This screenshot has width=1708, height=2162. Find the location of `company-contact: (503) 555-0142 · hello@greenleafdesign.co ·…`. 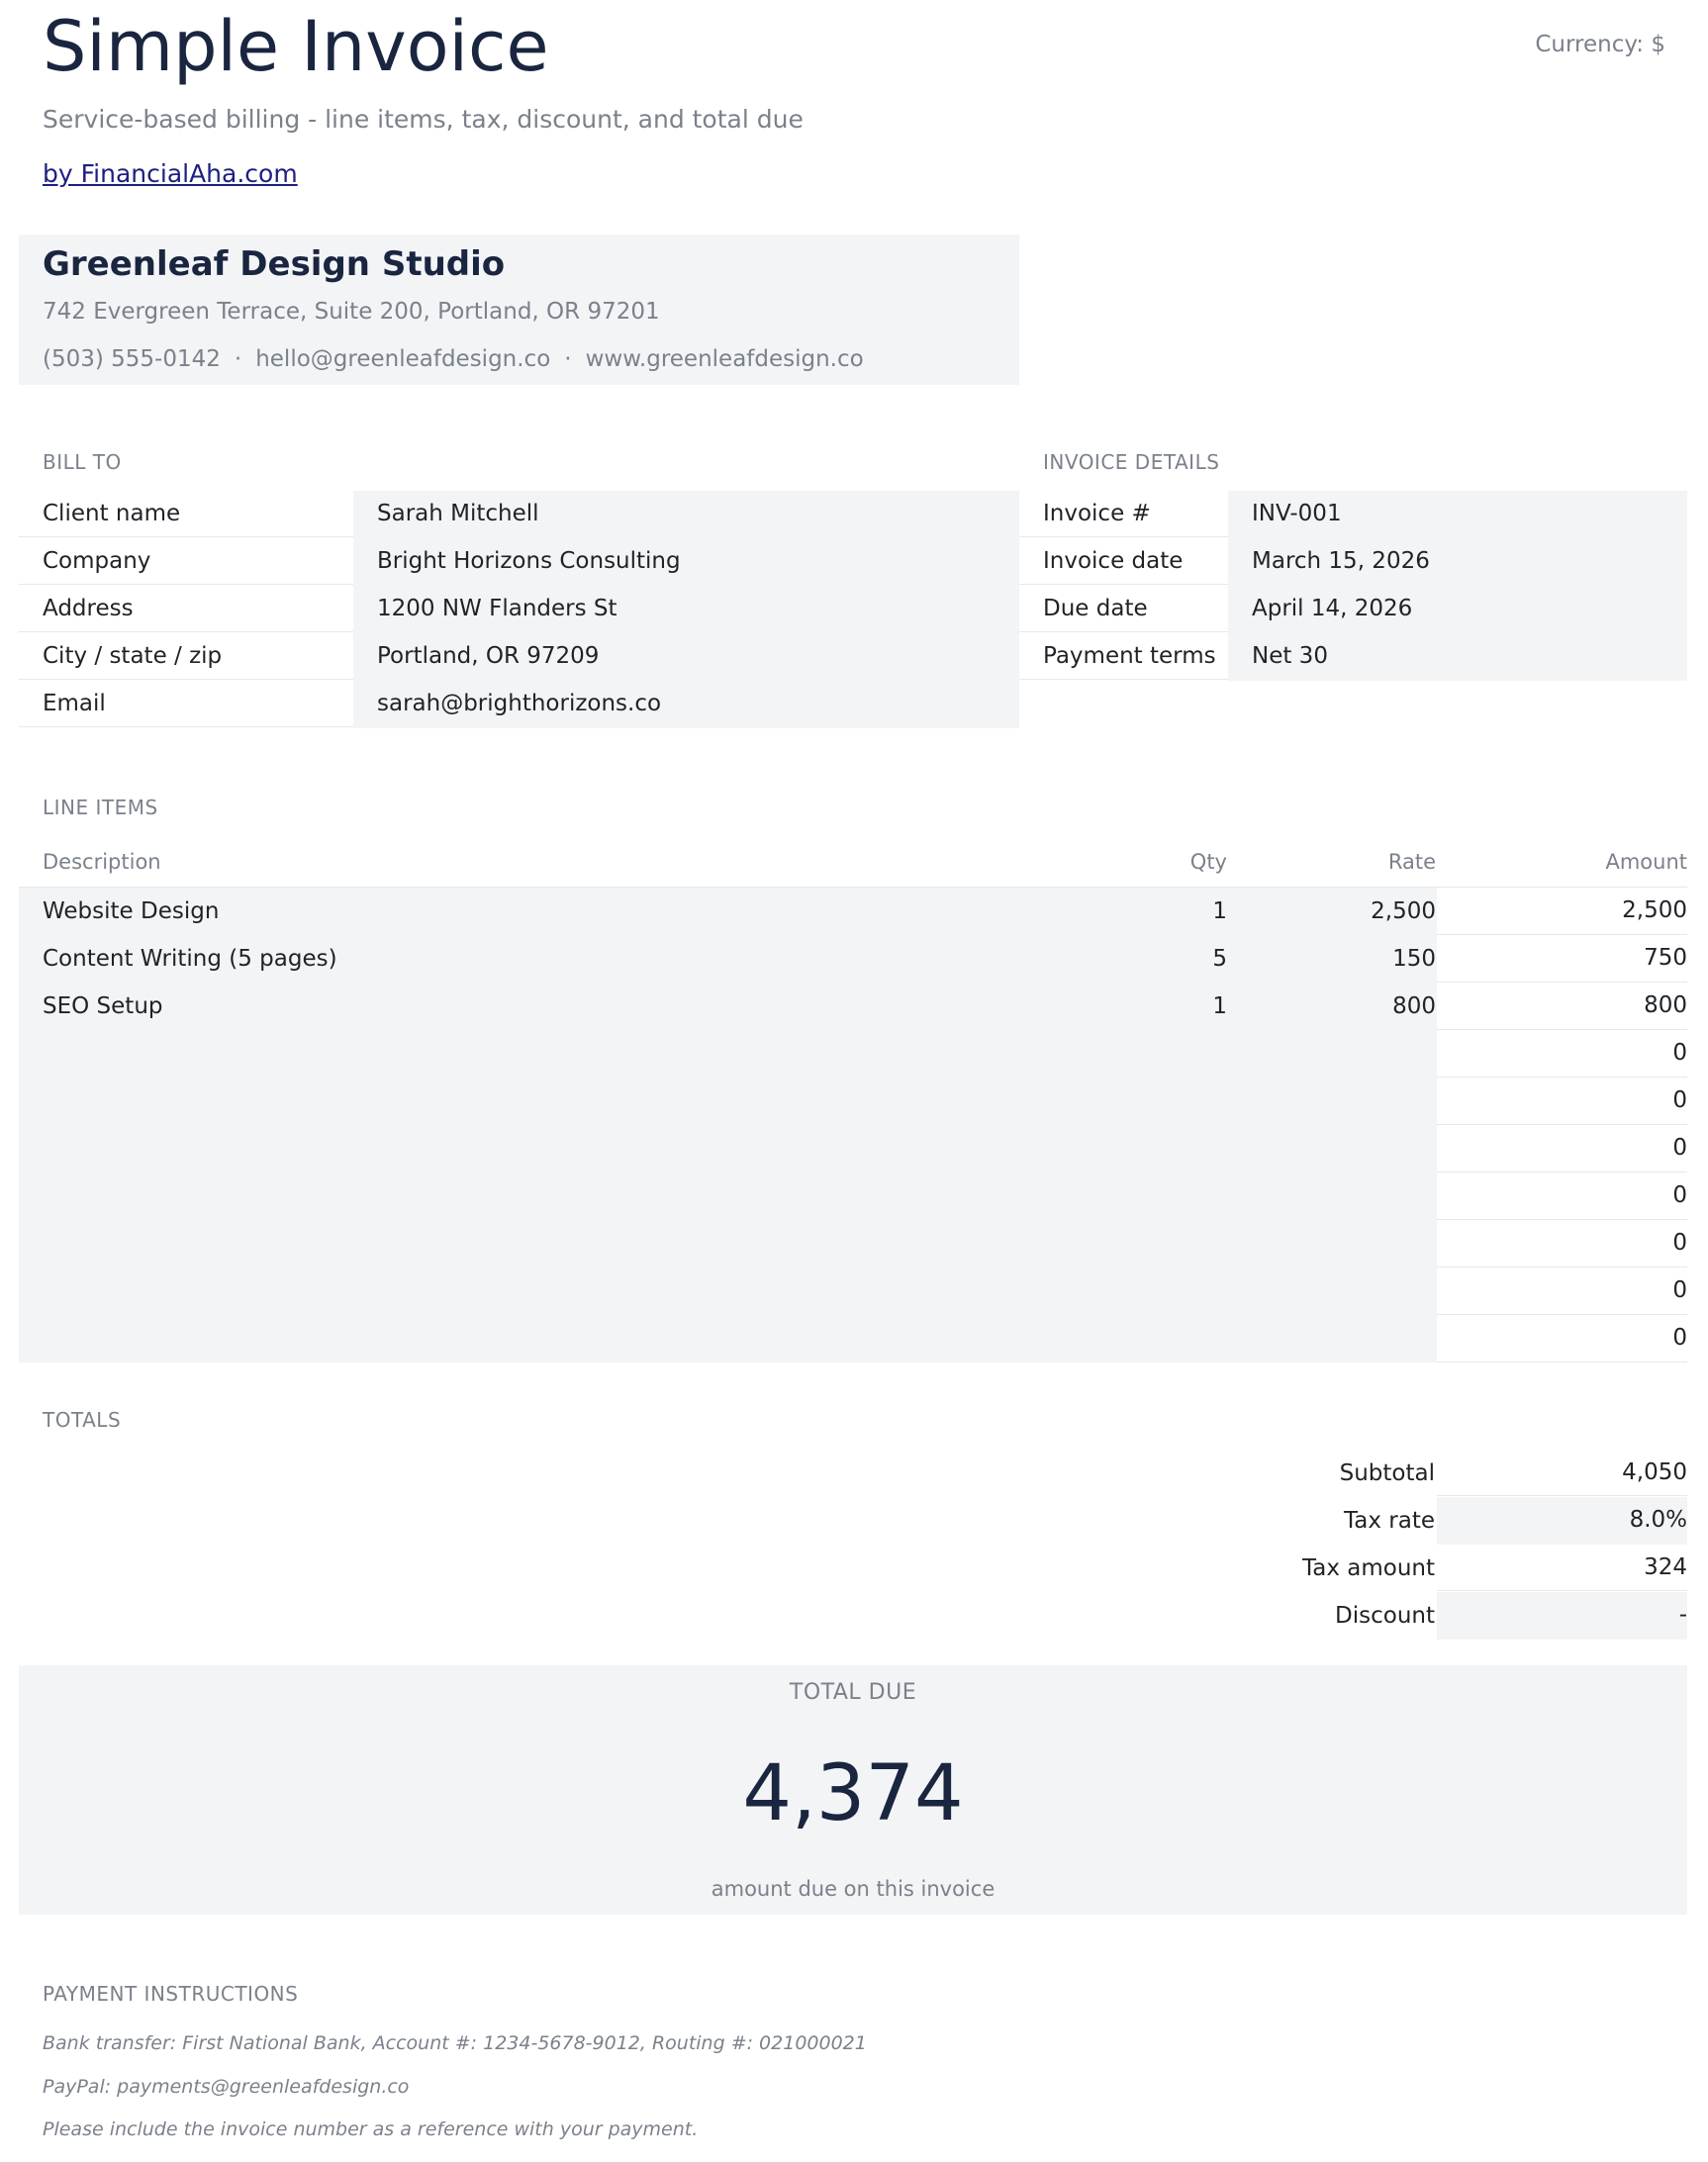

company-contact: (503) 555-0142 · hello@greenleafdesign.co ·… is located at coordinates (453, 359).